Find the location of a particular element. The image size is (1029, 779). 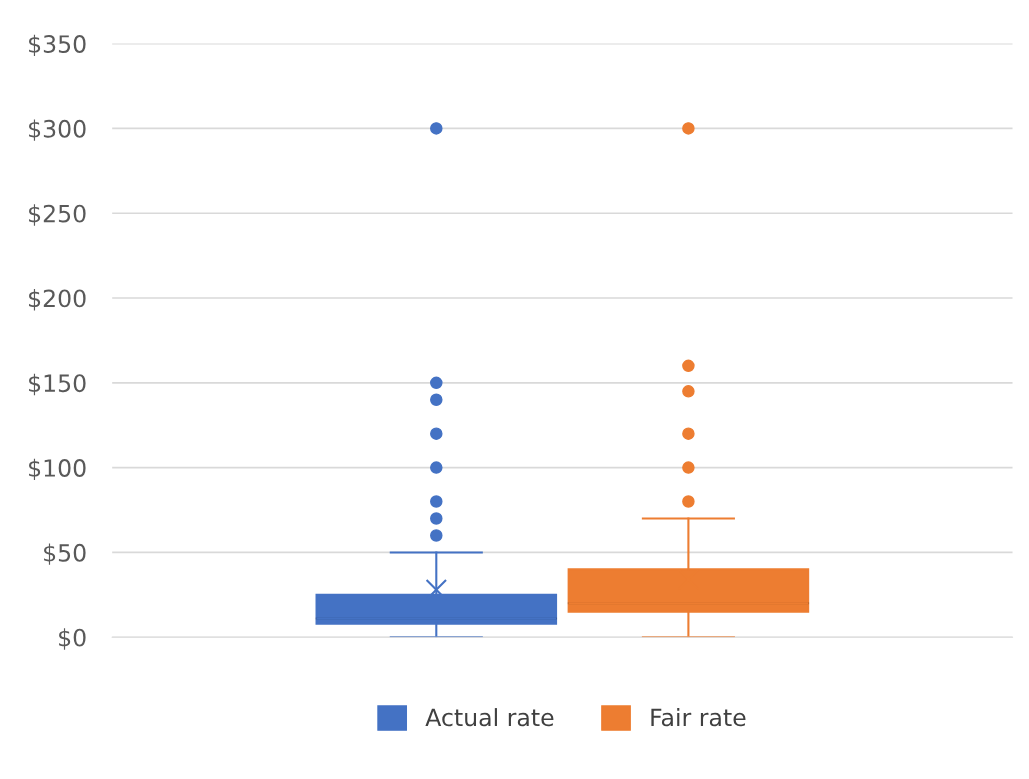

y-tick-label: $350 is located at coordinates (57, 45).